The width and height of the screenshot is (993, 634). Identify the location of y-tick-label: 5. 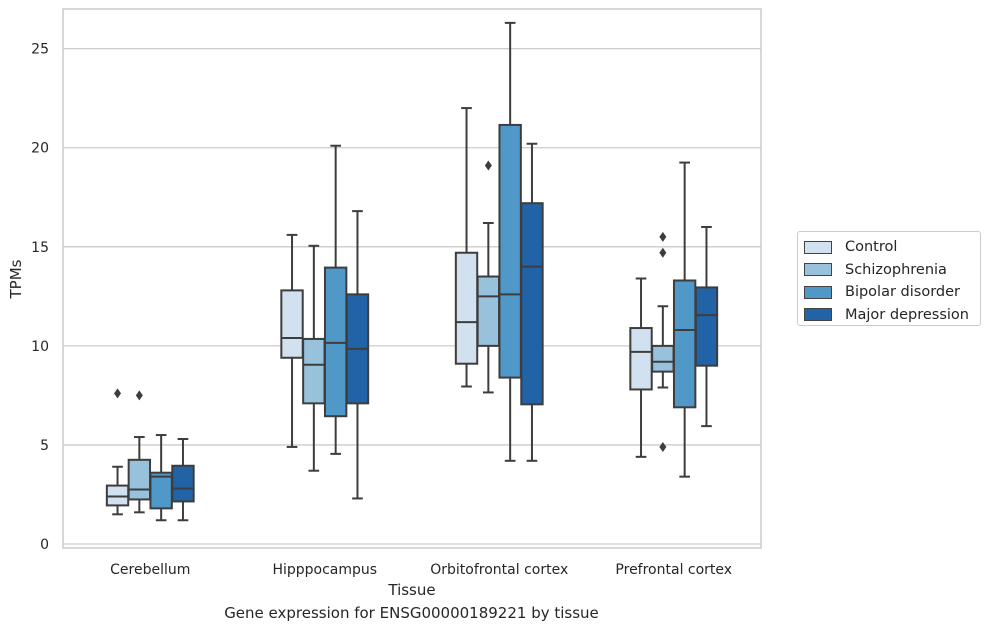
(44, 446).